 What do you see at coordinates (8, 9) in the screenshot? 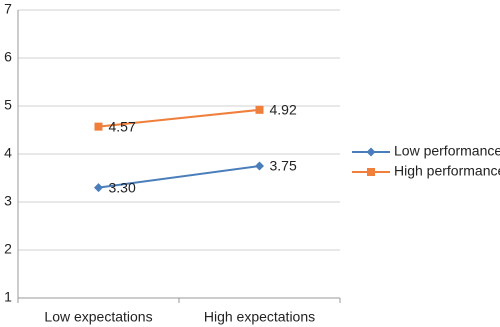
I see `y-tick-label: 7` at bounding box center [8, 9].